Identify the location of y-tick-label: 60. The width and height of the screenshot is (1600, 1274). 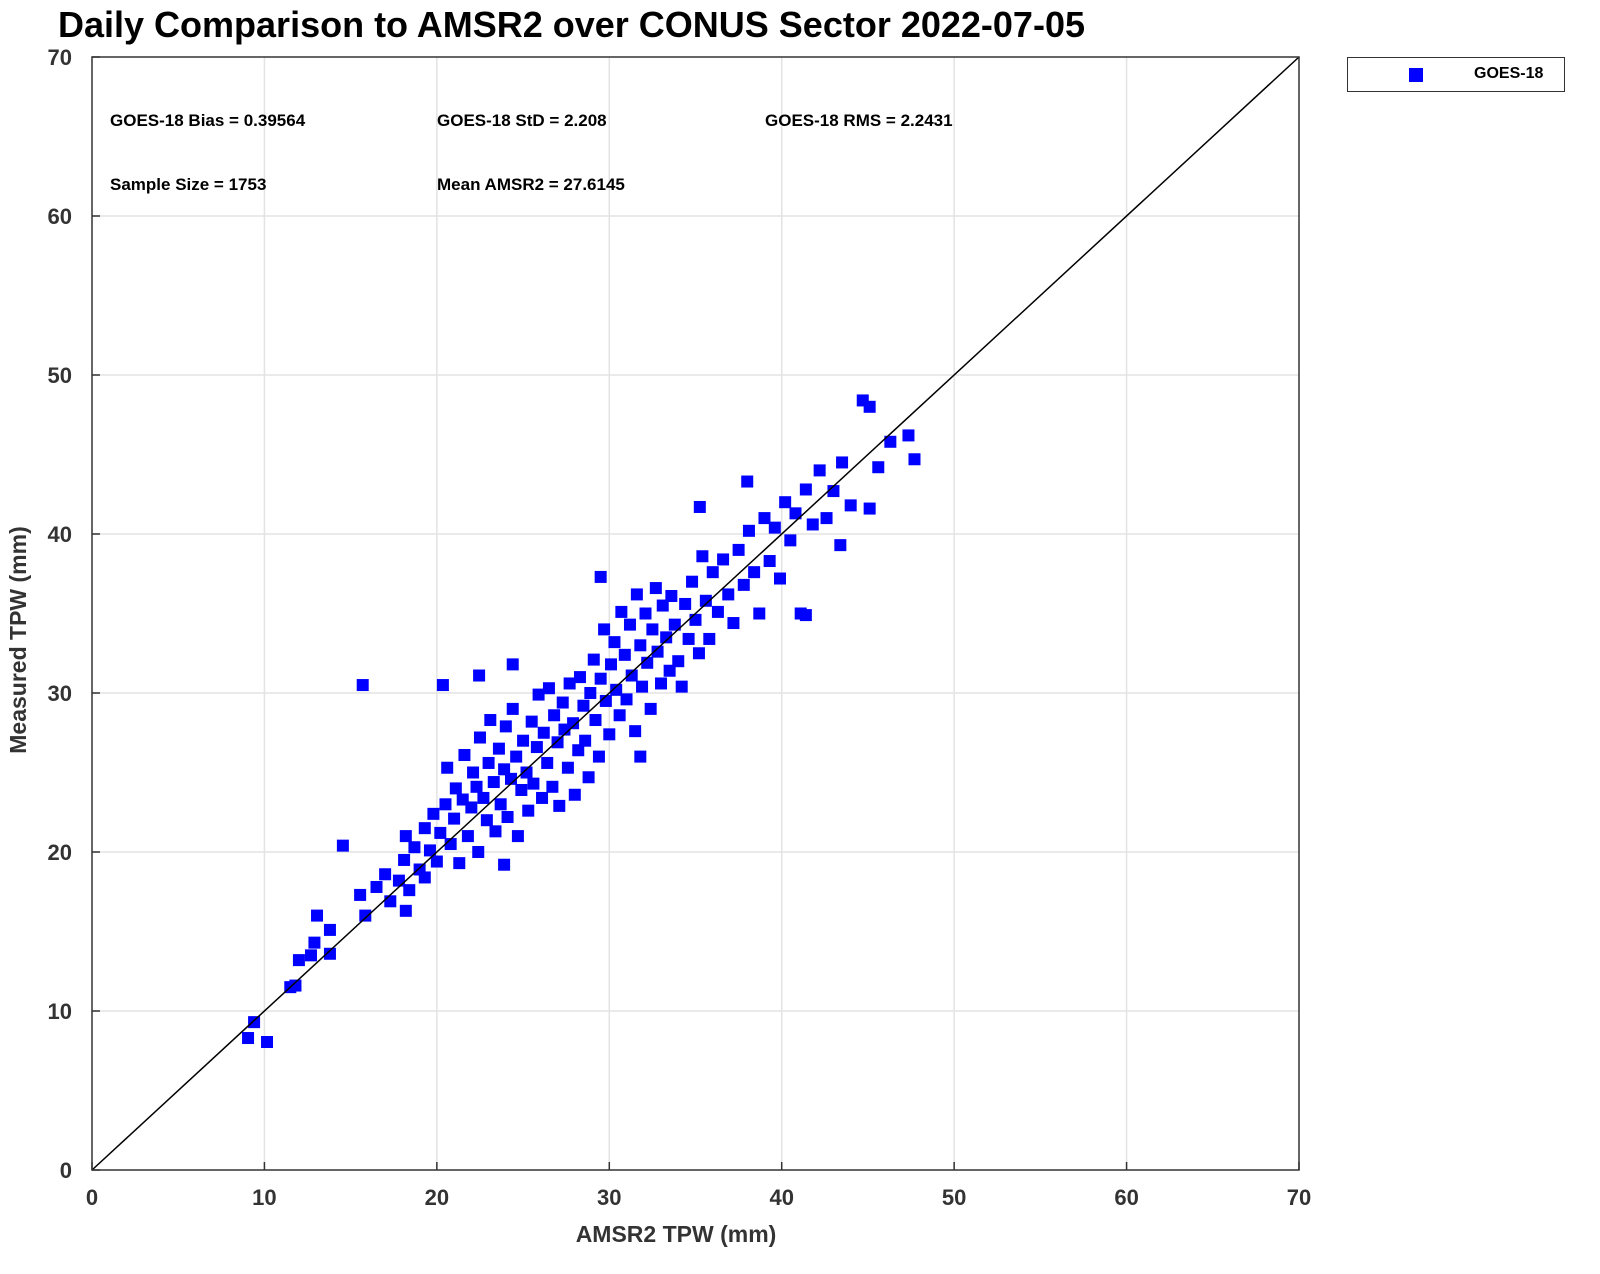
(60, 216).